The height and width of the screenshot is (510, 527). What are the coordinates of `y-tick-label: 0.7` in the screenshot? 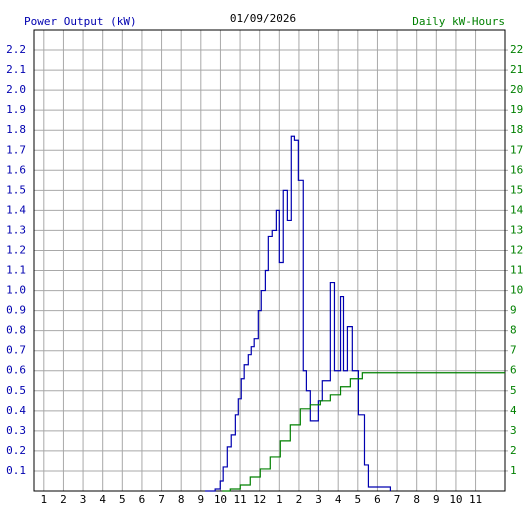 It's located at (16, 350).